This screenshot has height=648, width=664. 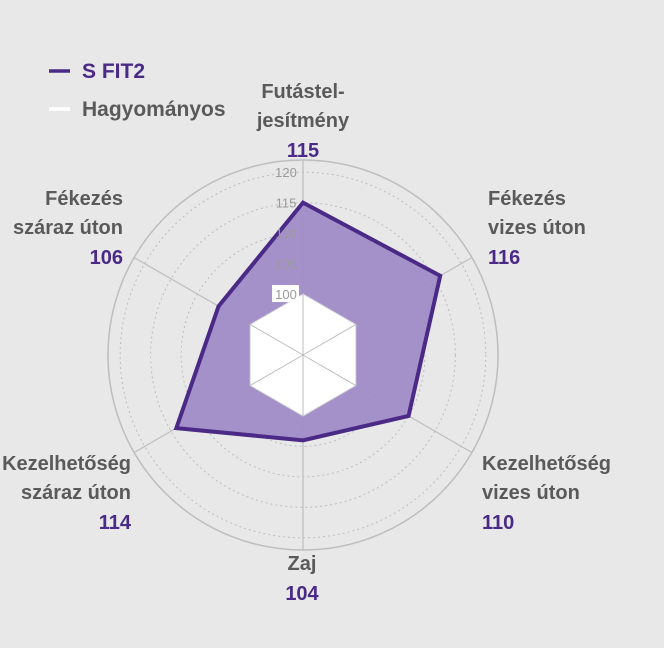 I want to click on legend: S FIT2 Hagyományos, so click(x=137, y=90).